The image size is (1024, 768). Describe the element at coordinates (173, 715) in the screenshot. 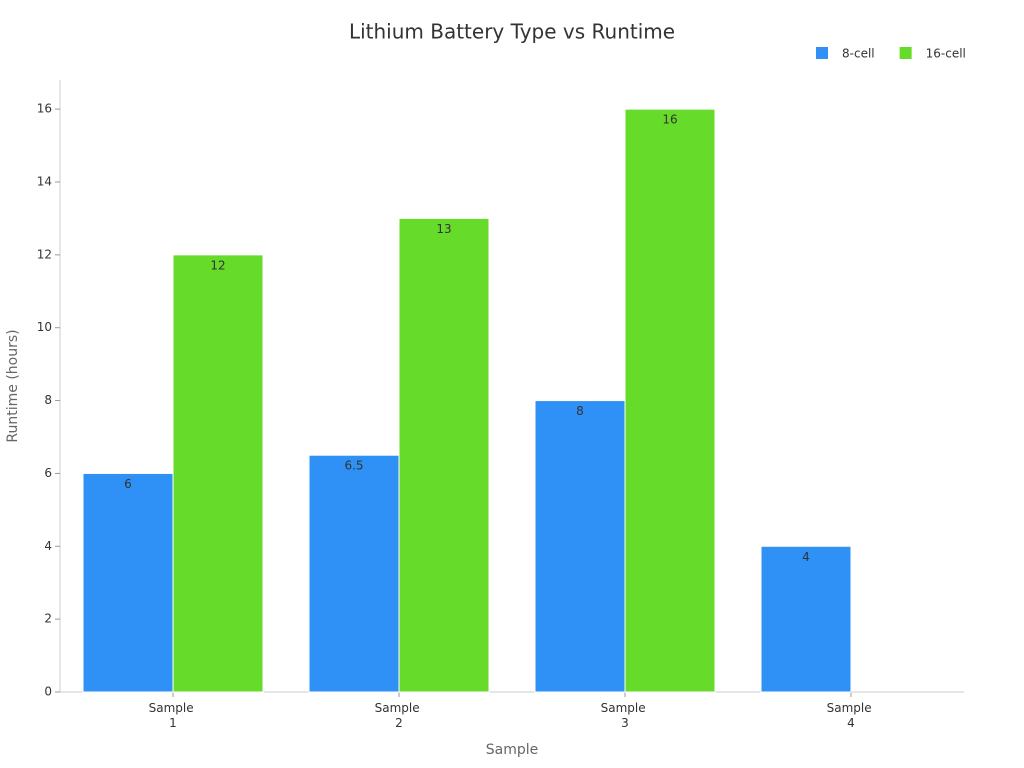

I see `x-tick-label: Sample 1` at that location.